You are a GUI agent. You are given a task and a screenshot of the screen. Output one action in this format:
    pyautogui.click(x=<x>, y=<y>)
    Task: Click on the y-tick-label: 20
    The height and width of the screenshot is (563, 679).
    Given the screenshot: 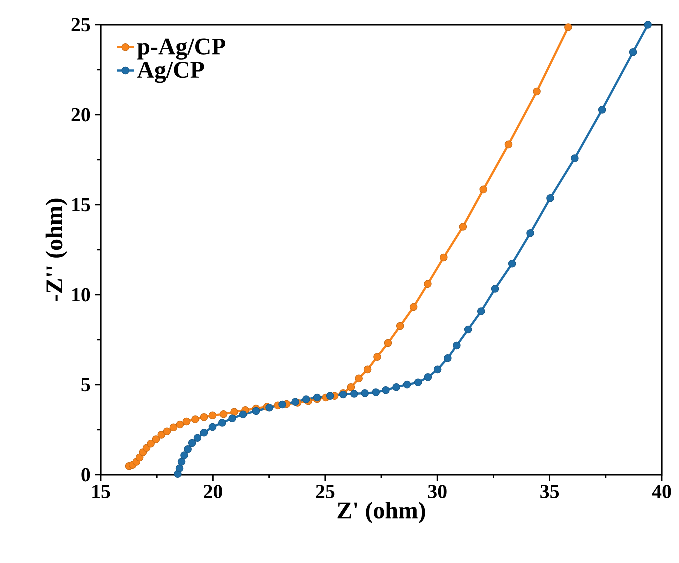 What is the action you would take?
    pyautogui.click(x=81, y=115)
    